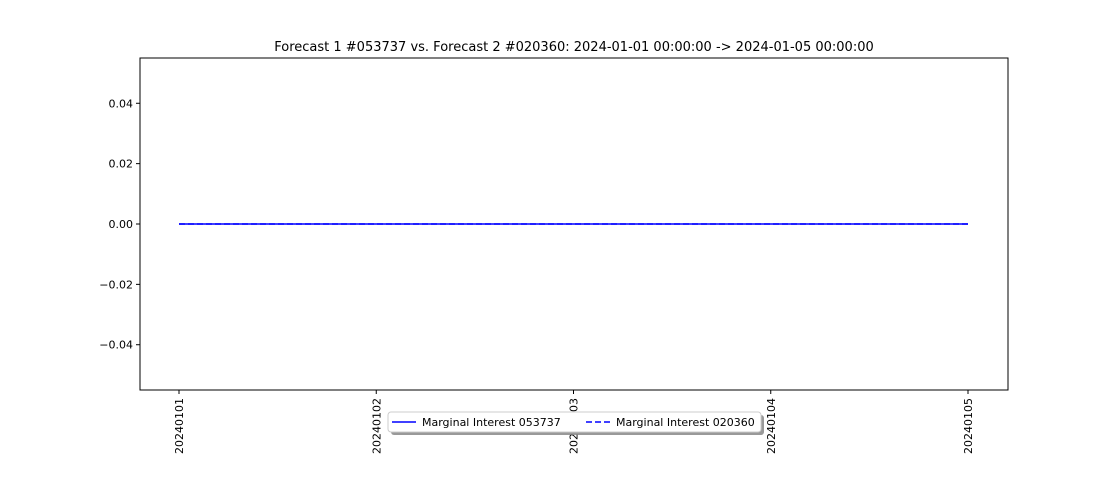 This screenshot has width=1120, height=484. What do you see at coordinates (116, 284) in the screenshot?
I see `y-tick-label: −0.02` at bounding box center [116, 284].